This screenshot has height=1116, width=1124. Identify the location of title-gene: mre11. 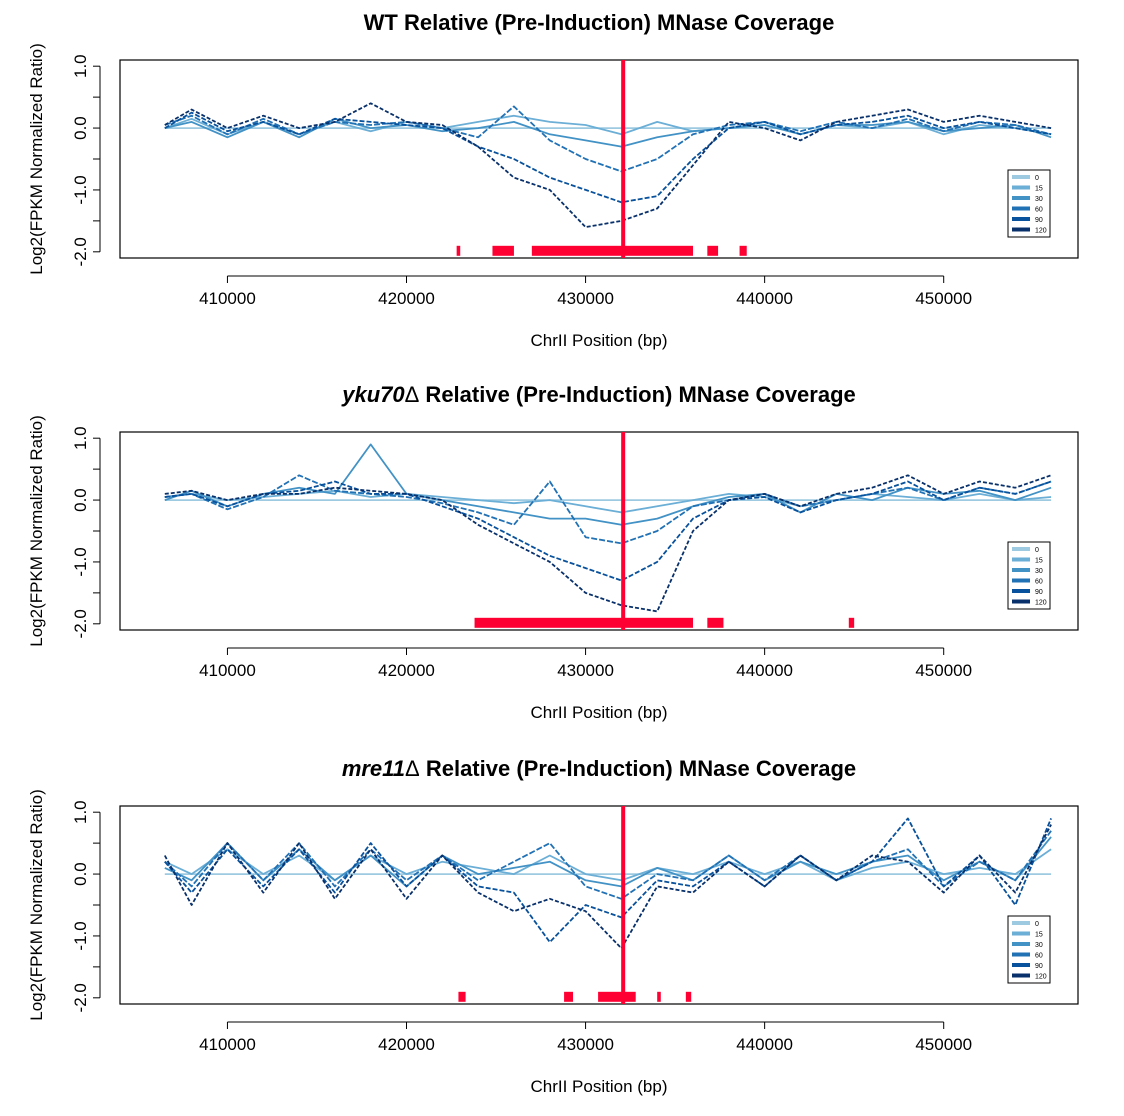
(373, 768).